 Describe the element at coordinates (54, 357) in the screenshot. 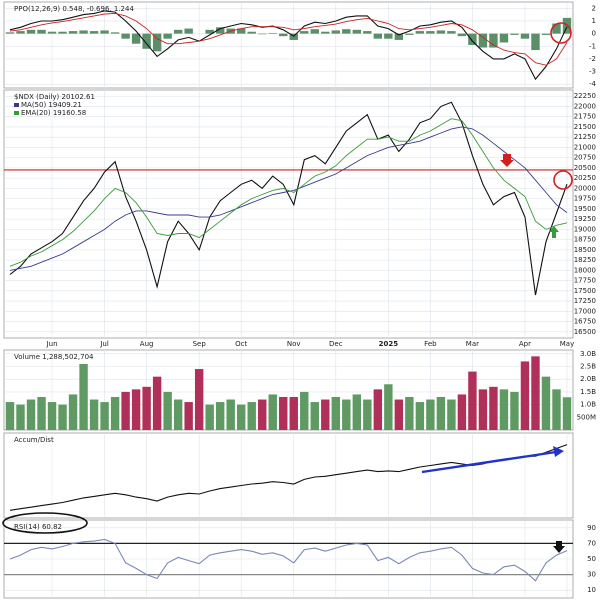

I see `panel-title: Volume 1,288,502,704` at that location.